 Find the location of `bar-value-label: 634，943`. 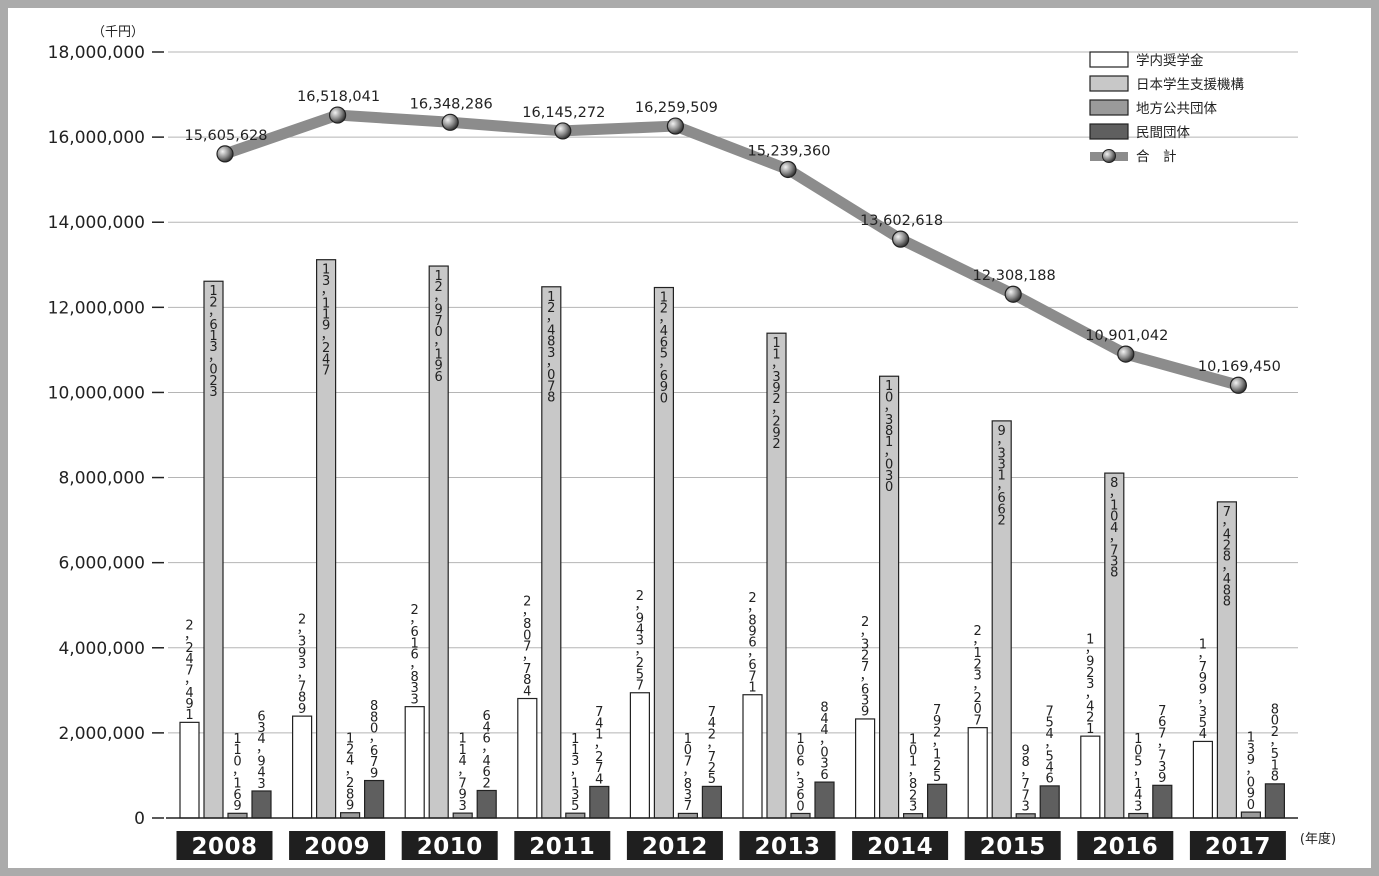

bar-value-label: 634，943 is located at coordinates (262, 751).